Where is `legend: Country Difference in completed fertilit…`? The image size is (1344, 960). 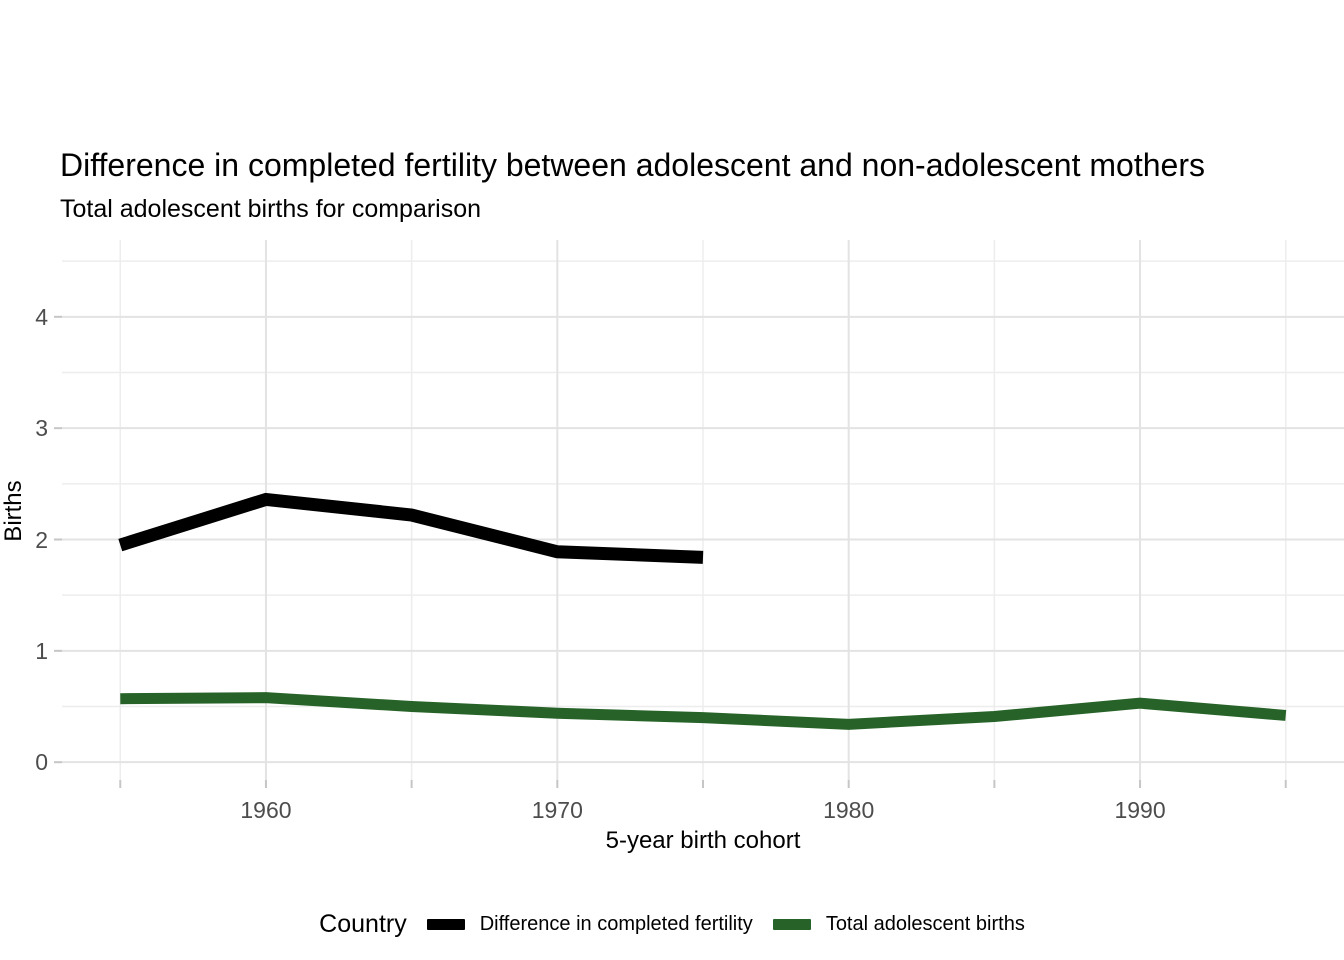 legend: Country Difference in completed fertilit… is located at coordinates (672, 924).